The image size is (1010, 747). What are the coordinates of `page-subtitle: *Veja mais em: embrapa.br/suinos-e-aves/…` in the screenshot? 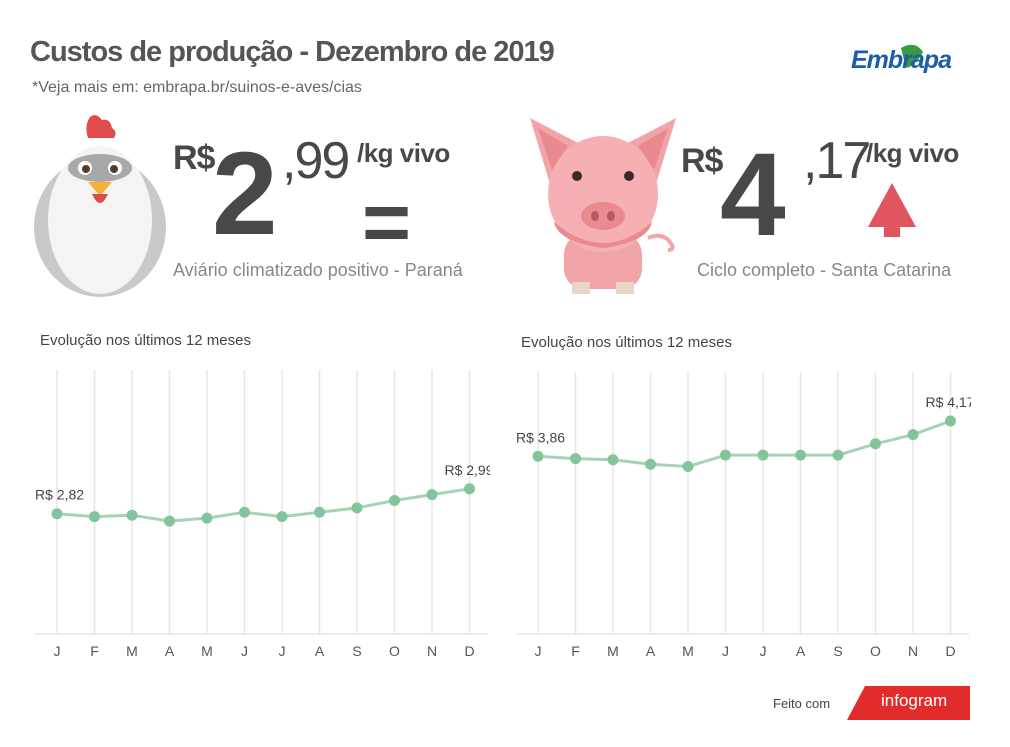 It's located at (197, 87).